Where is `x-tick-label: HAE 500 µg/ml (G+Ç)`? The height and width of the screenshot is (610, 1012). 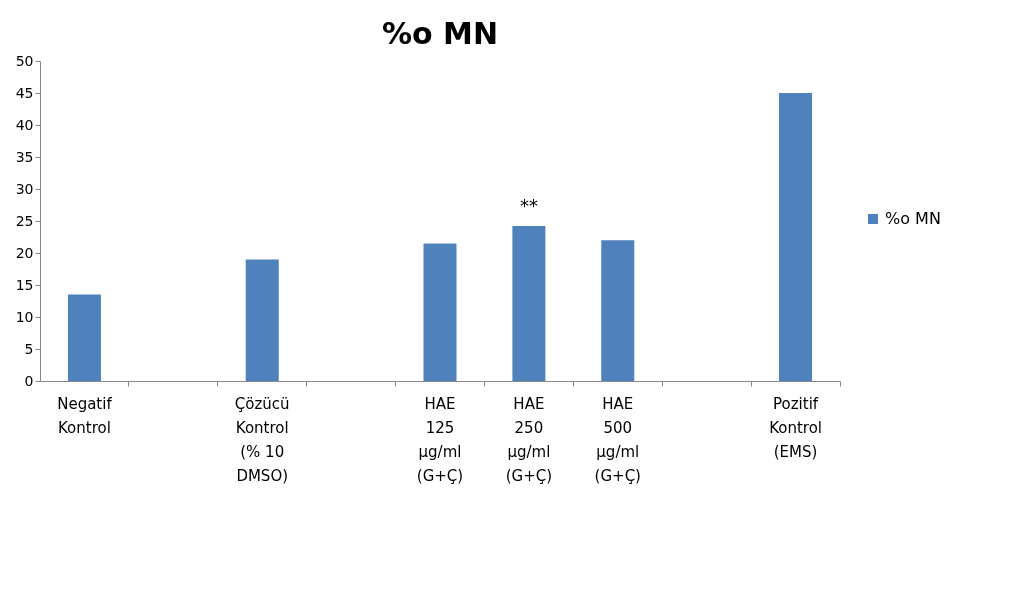 x-tick-label: HAE 500 µg/ml (G+Ç) is located at coordinates (617, 439).